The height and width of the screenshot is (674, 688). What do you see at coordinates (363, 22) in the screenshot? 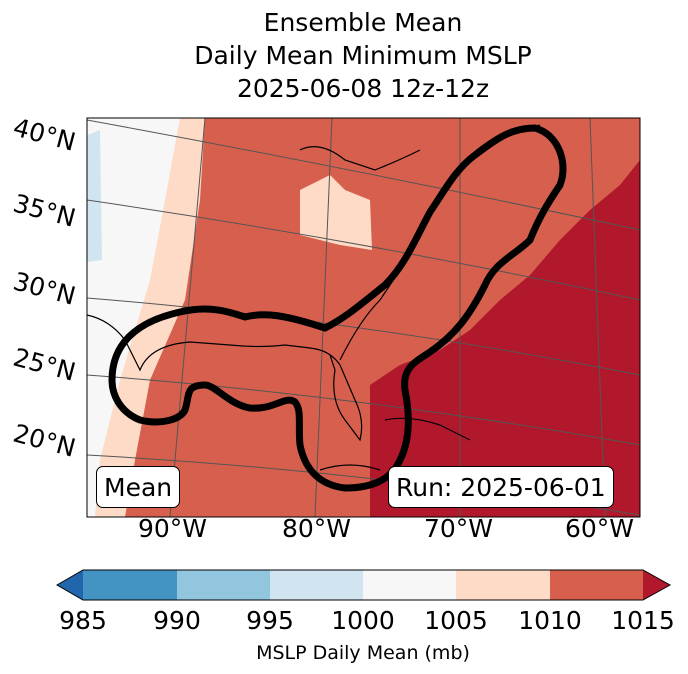
I see `title-line-1: Ensemble Mean` at bounding box center [363, 22].